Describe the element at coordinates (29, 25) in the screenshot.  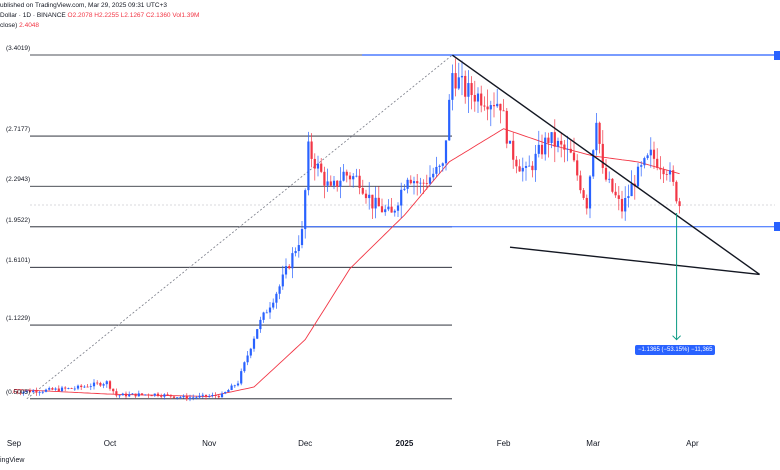
I see `ma-value: 2.4048` at that location.